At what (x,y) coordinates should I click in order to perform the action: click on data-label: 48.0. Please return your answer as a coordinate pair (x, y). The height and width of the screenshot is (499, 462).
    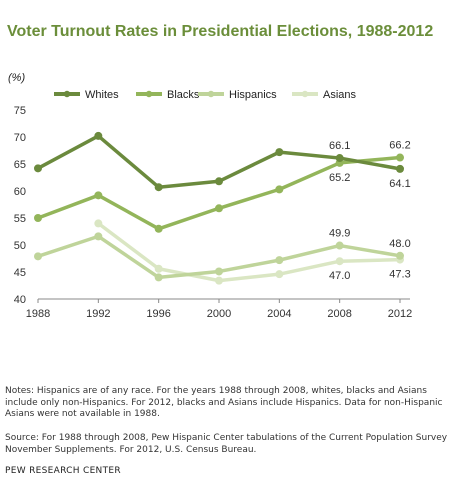
    Looking at the image, I should click on (399, 244).